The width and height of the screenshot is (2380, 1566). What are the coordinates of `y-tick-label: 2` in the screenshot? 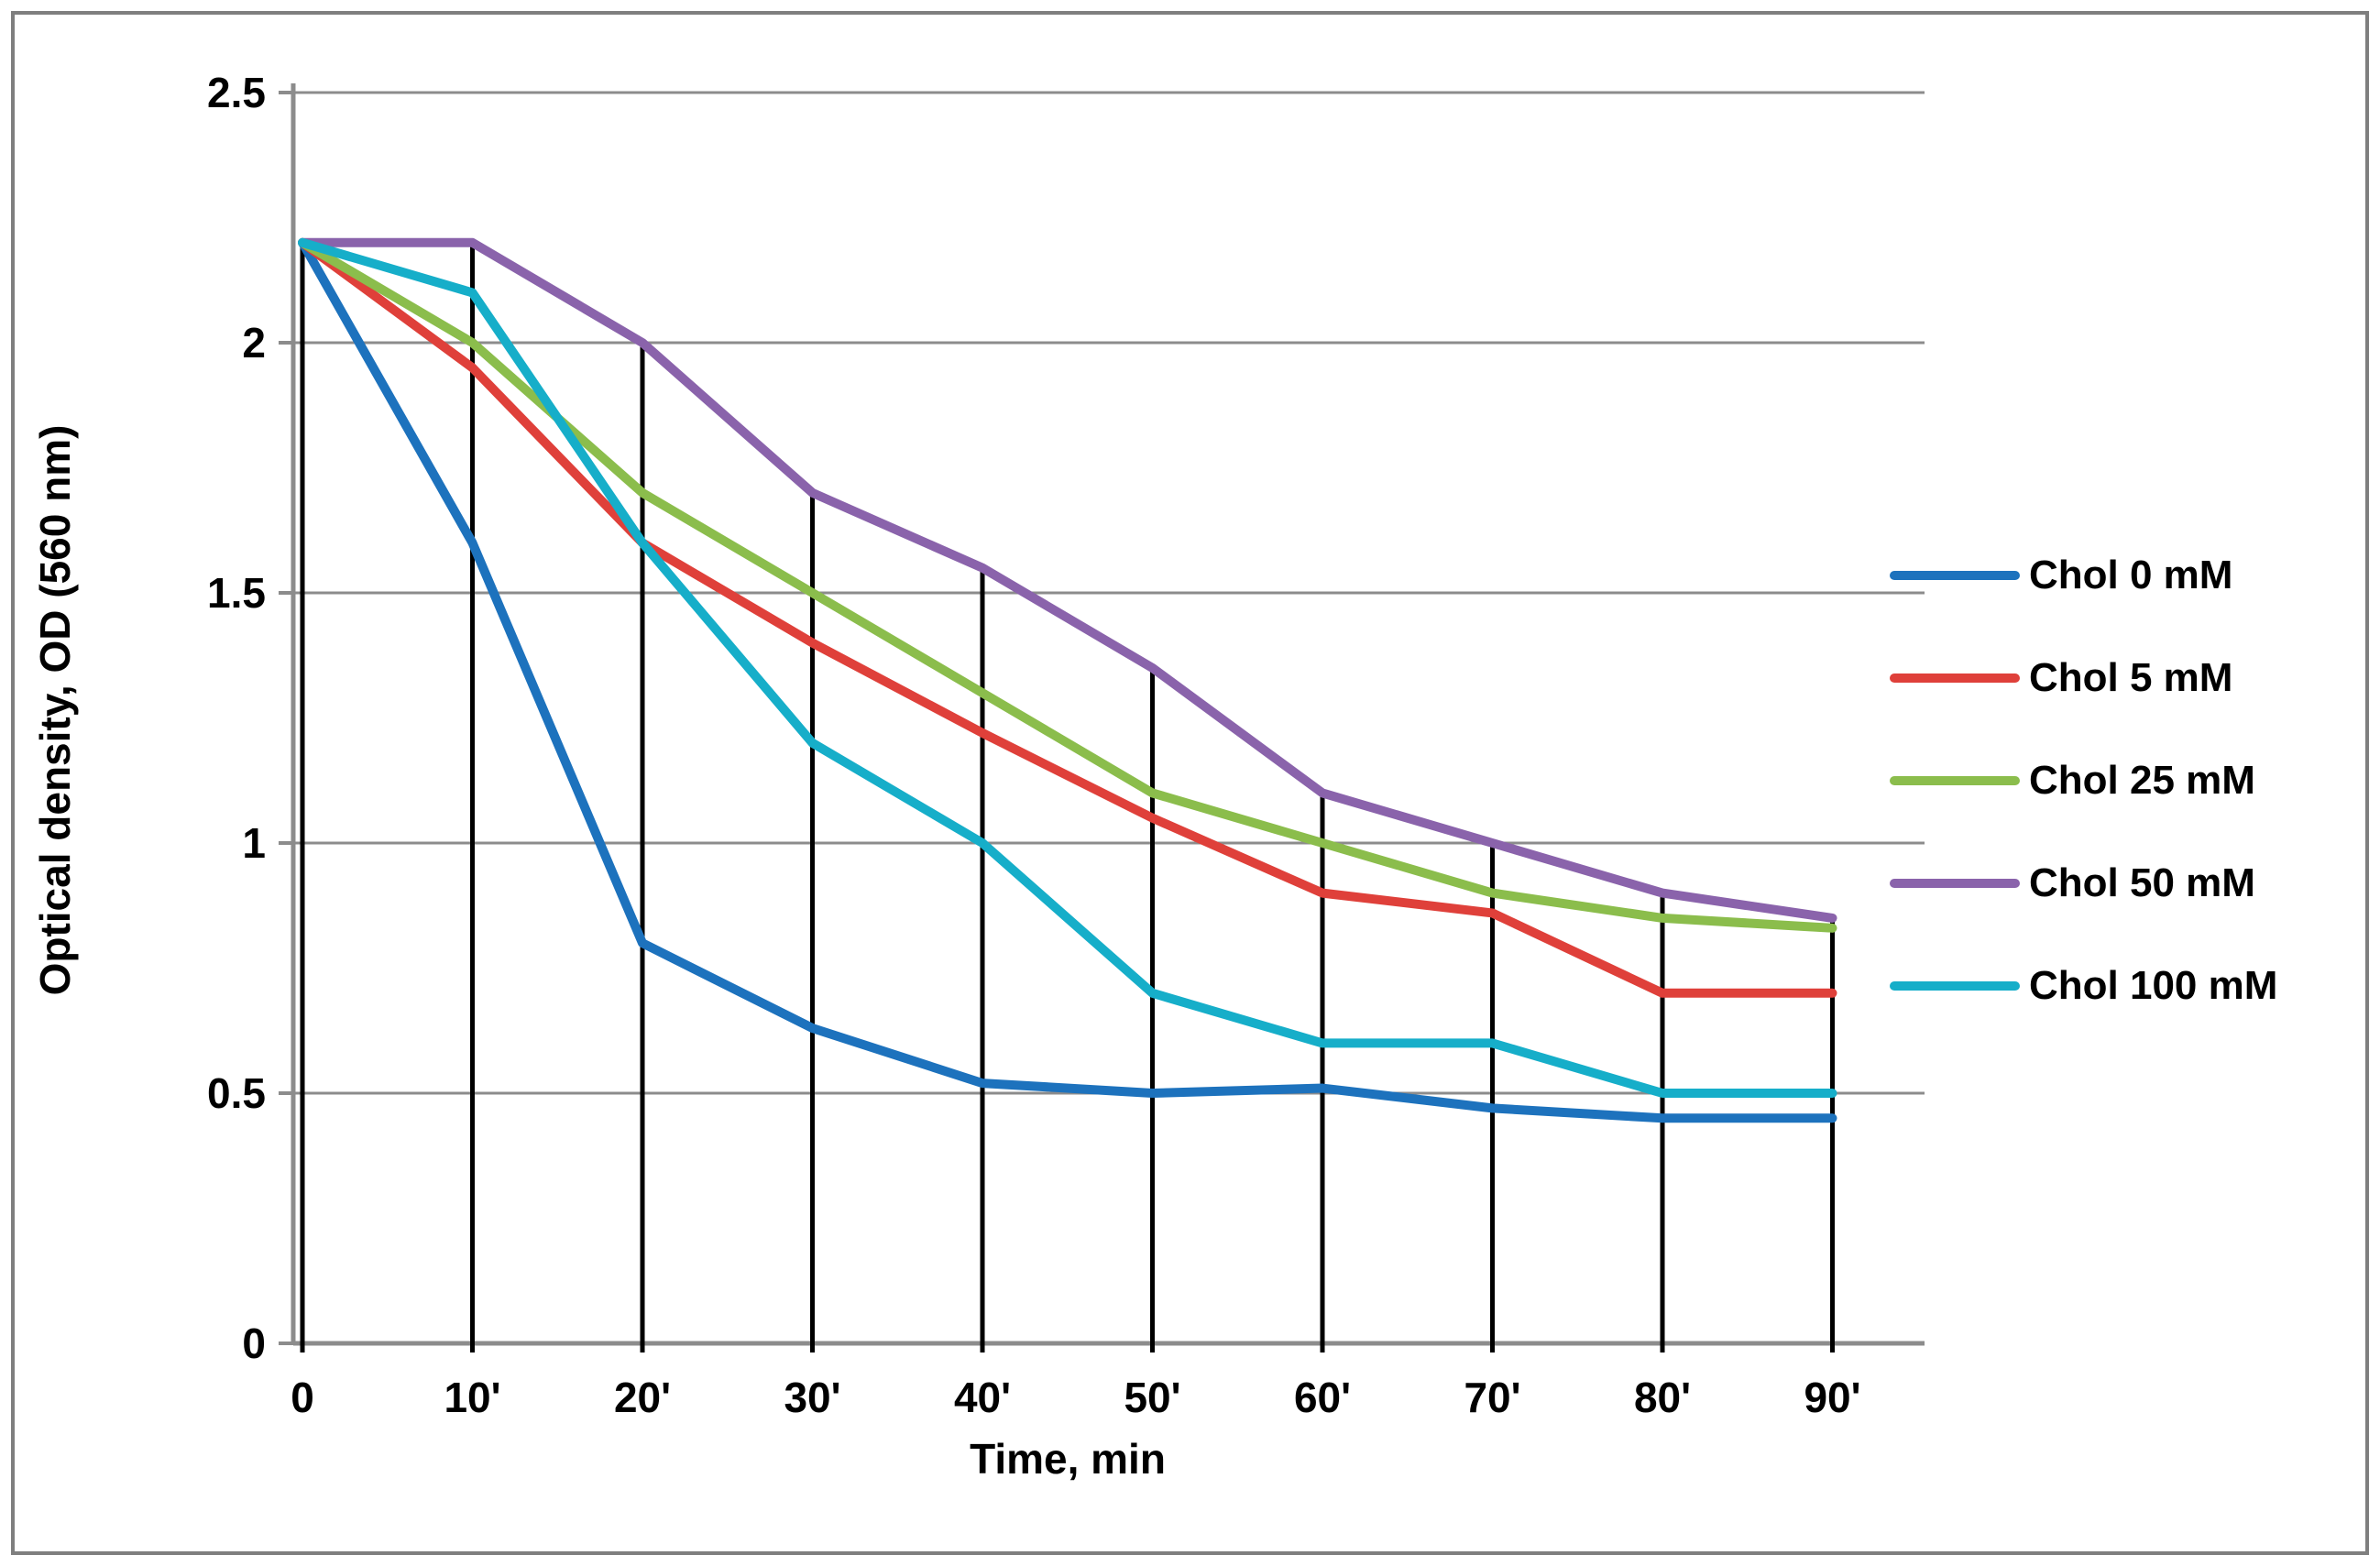 It's located at (254, 343).